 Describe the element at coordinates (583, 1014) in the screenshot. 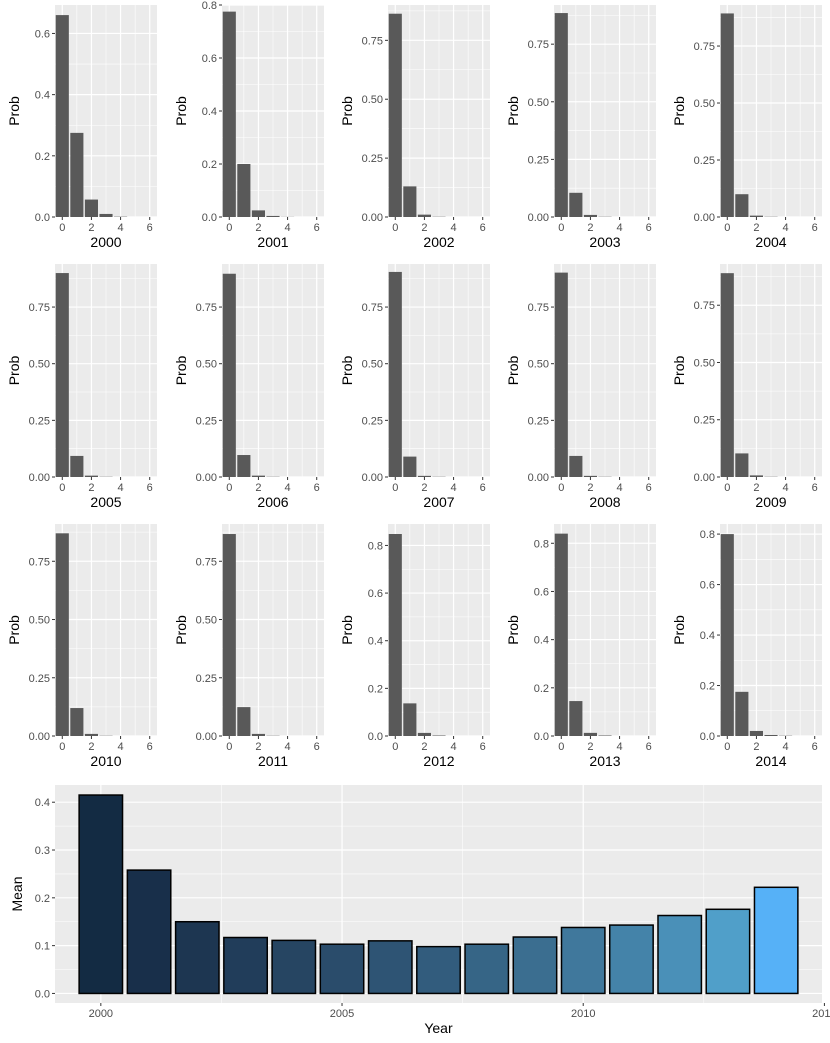

I see `x-tick-label: 2010` at that location.